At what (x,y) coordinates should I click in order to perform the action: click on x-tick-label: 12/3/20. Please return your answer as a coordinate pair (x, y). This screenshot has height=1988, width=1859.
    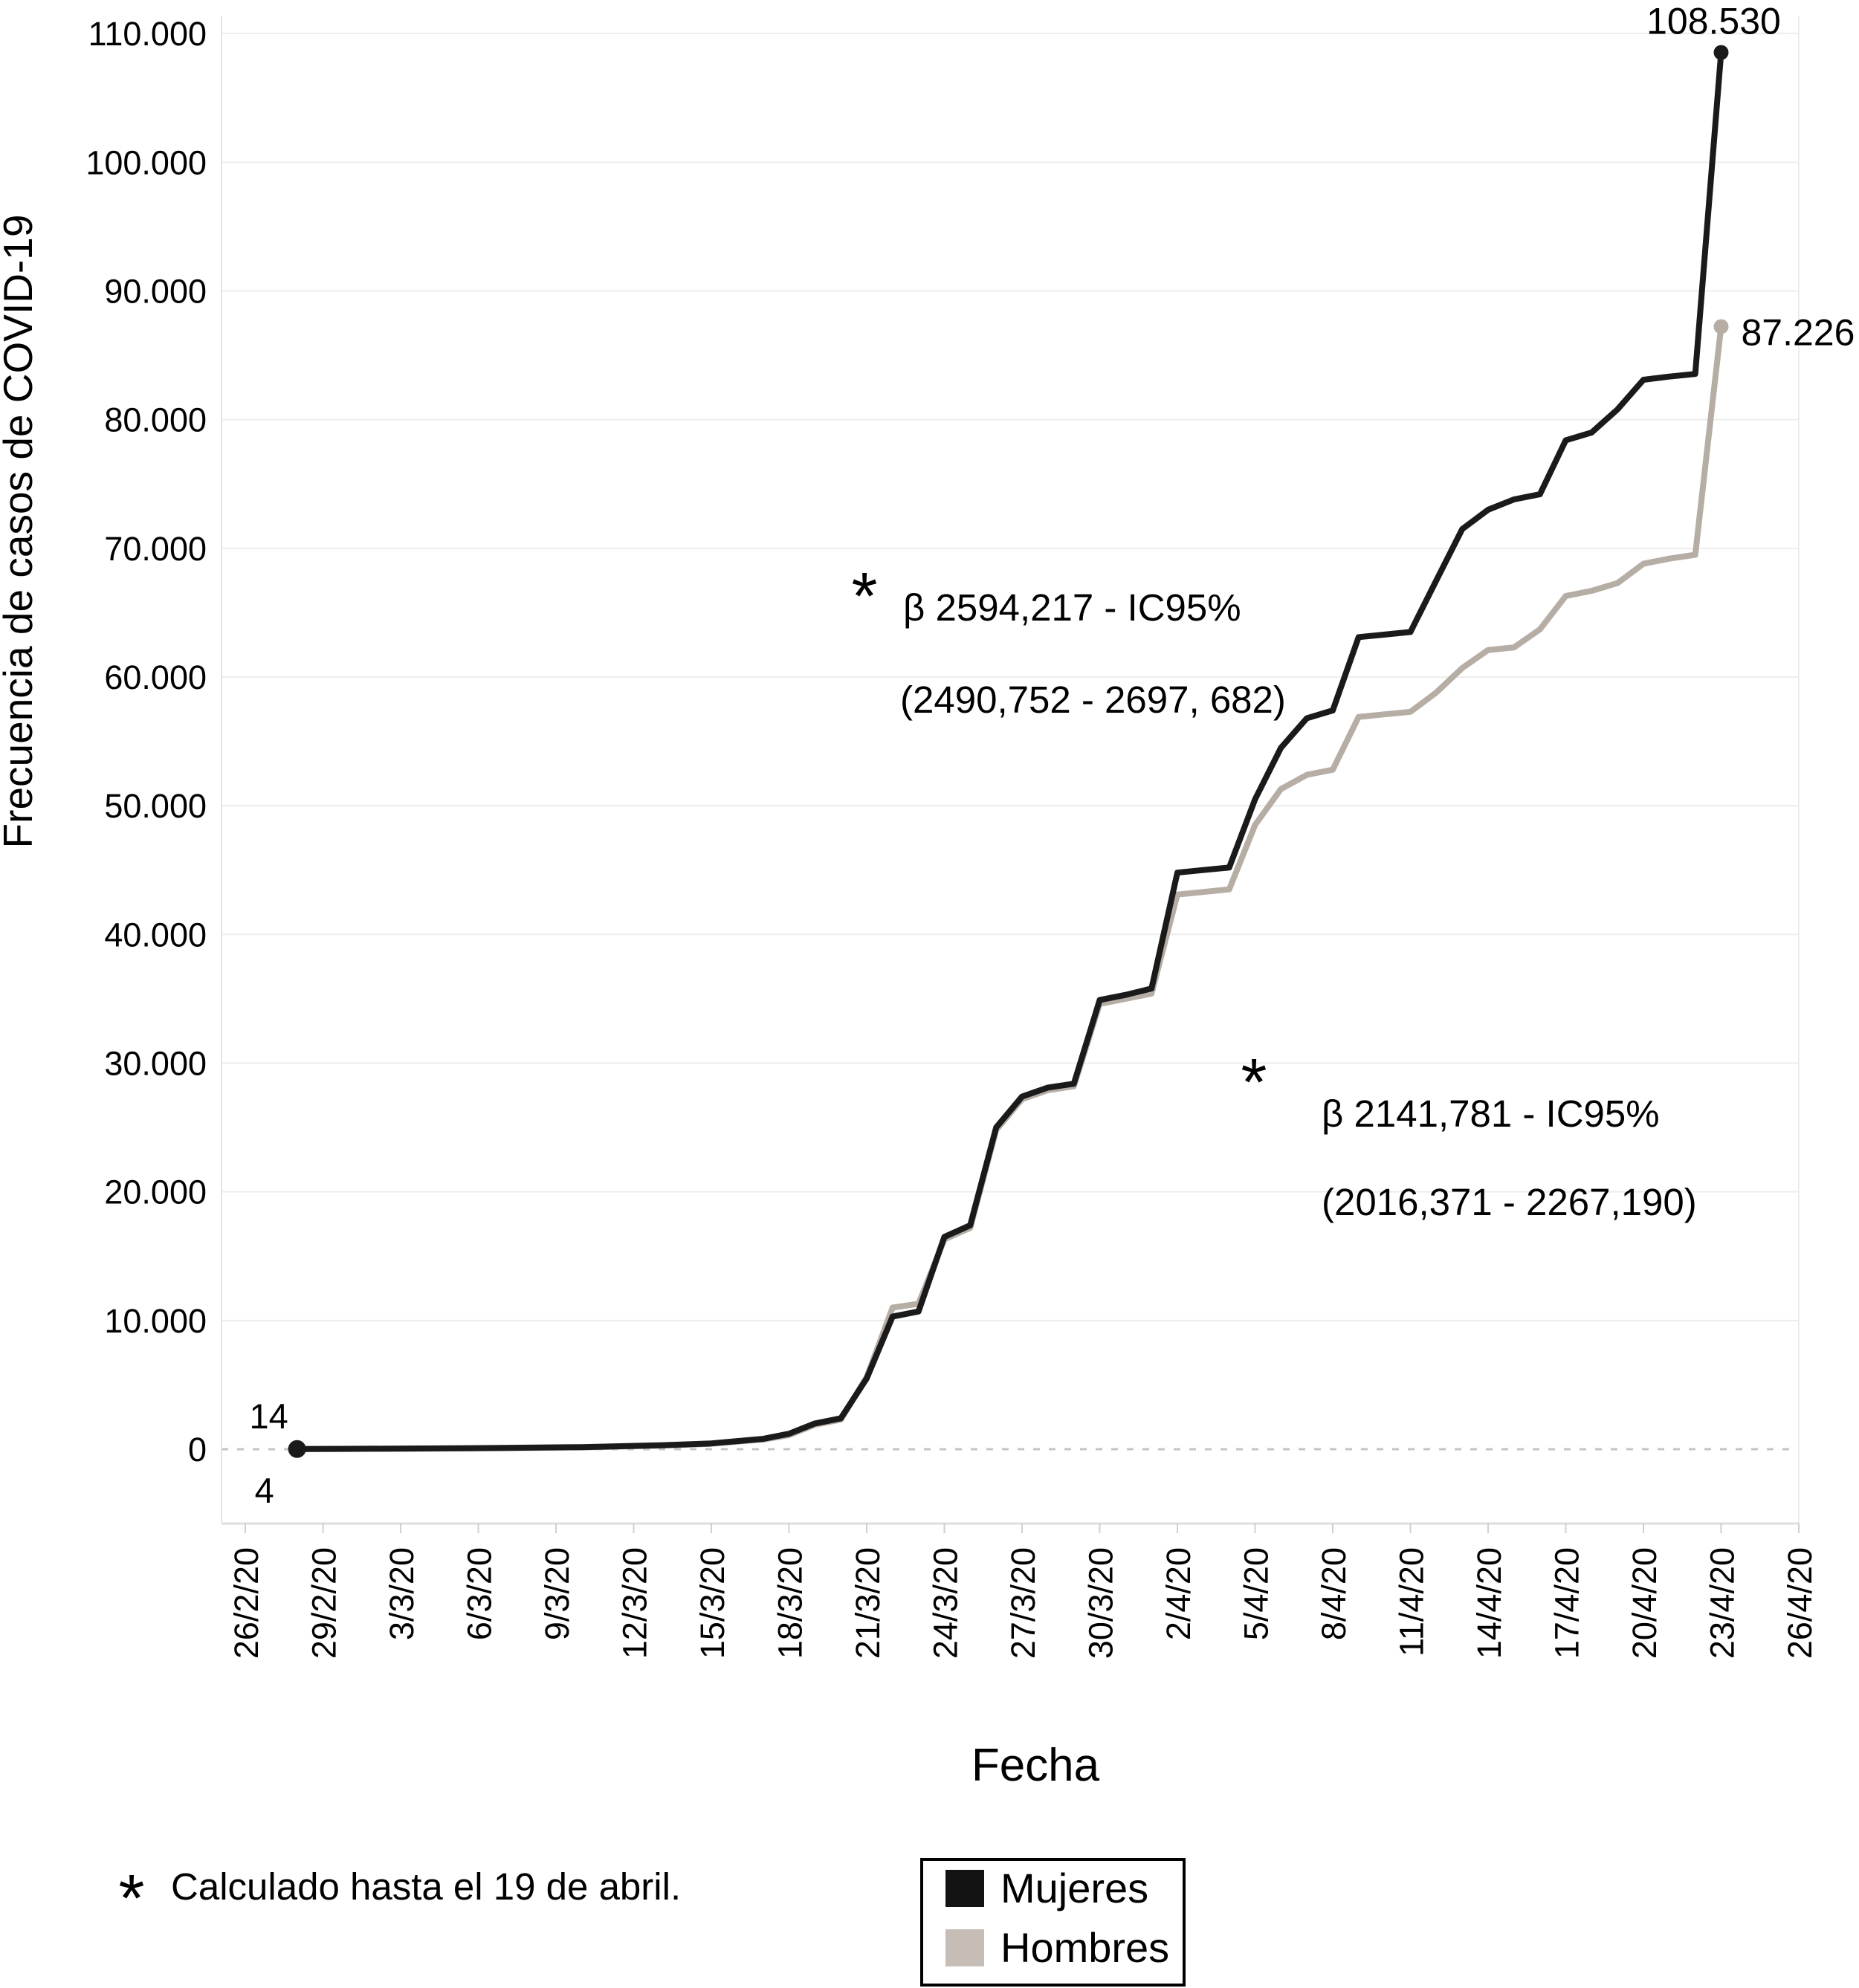
    Looking at the image, I should click on (634, 1603).